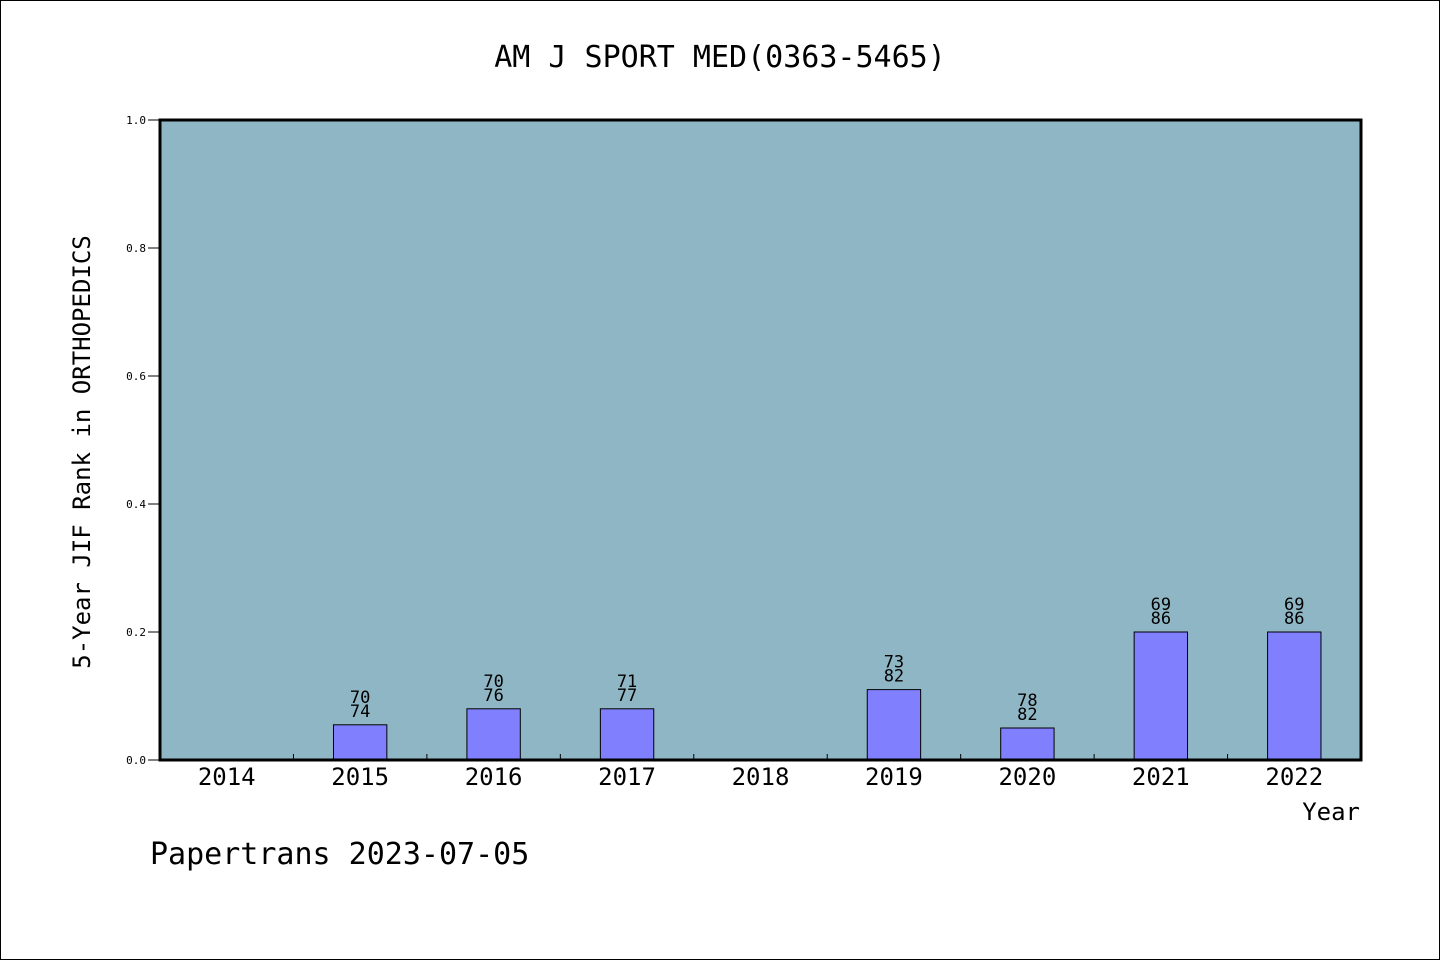 This screenshot has height=960, width=1440. Describe the element at coordinates (1294, 777) in the screenshot. I see `x-tick-label-2022: 2022` at that location.